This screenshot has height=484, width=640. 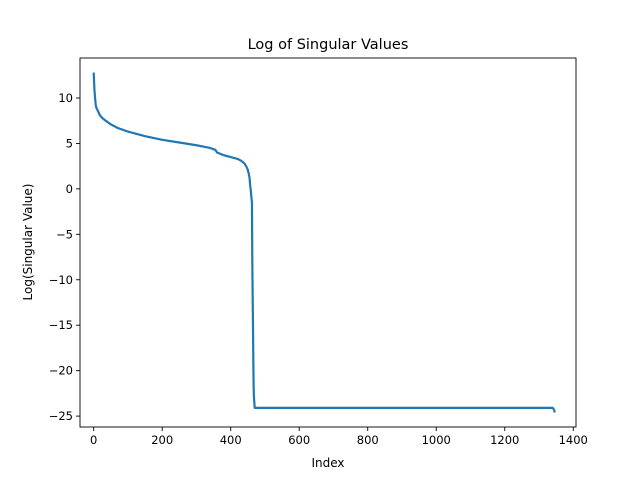 What do you see at coordinates (93, 440) in the screenshot?
I see `x-tick-label: 0` at bounding box center [93, 440].